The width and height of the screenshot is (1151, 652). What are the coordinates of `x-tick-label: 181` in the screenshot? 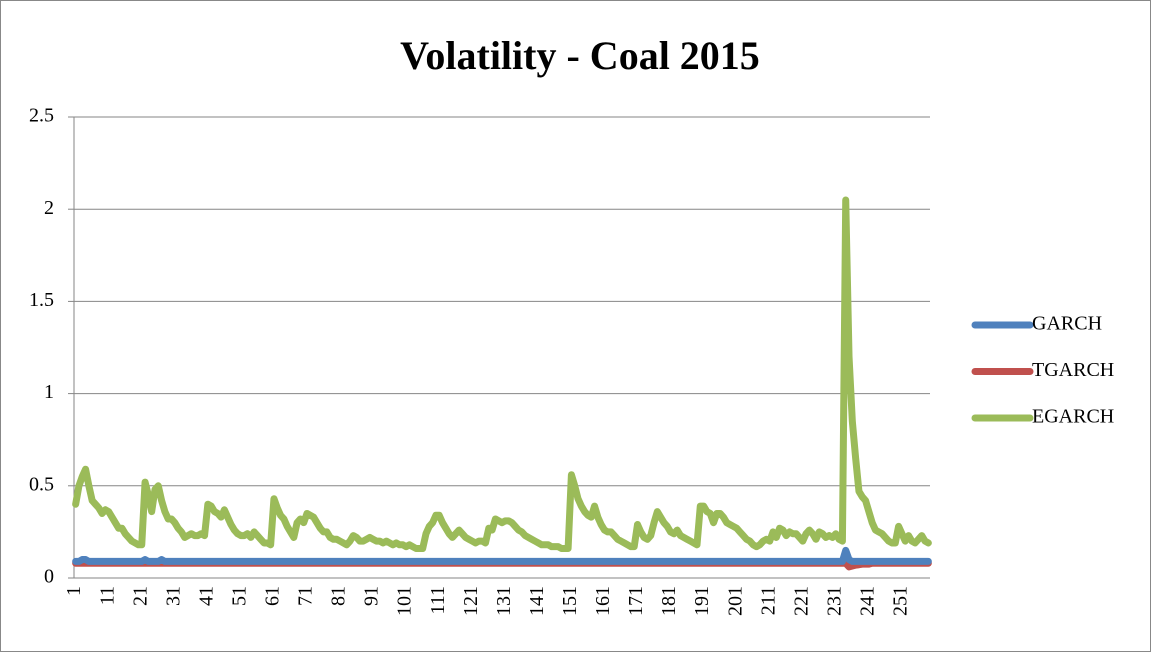 It's located at (669, 601).